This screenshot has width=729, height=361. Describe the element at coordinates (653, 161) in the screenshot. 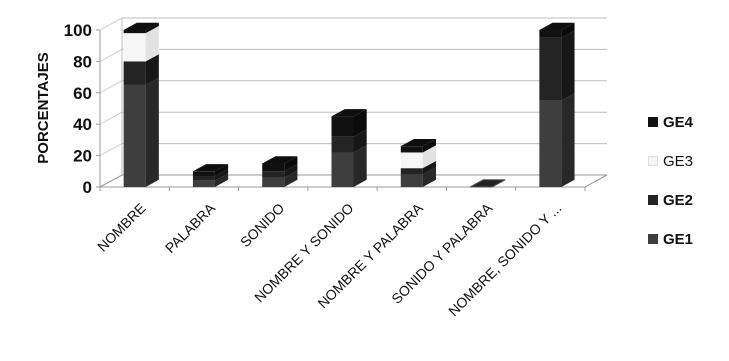

I see `legend-swatch-ge3` at that location.